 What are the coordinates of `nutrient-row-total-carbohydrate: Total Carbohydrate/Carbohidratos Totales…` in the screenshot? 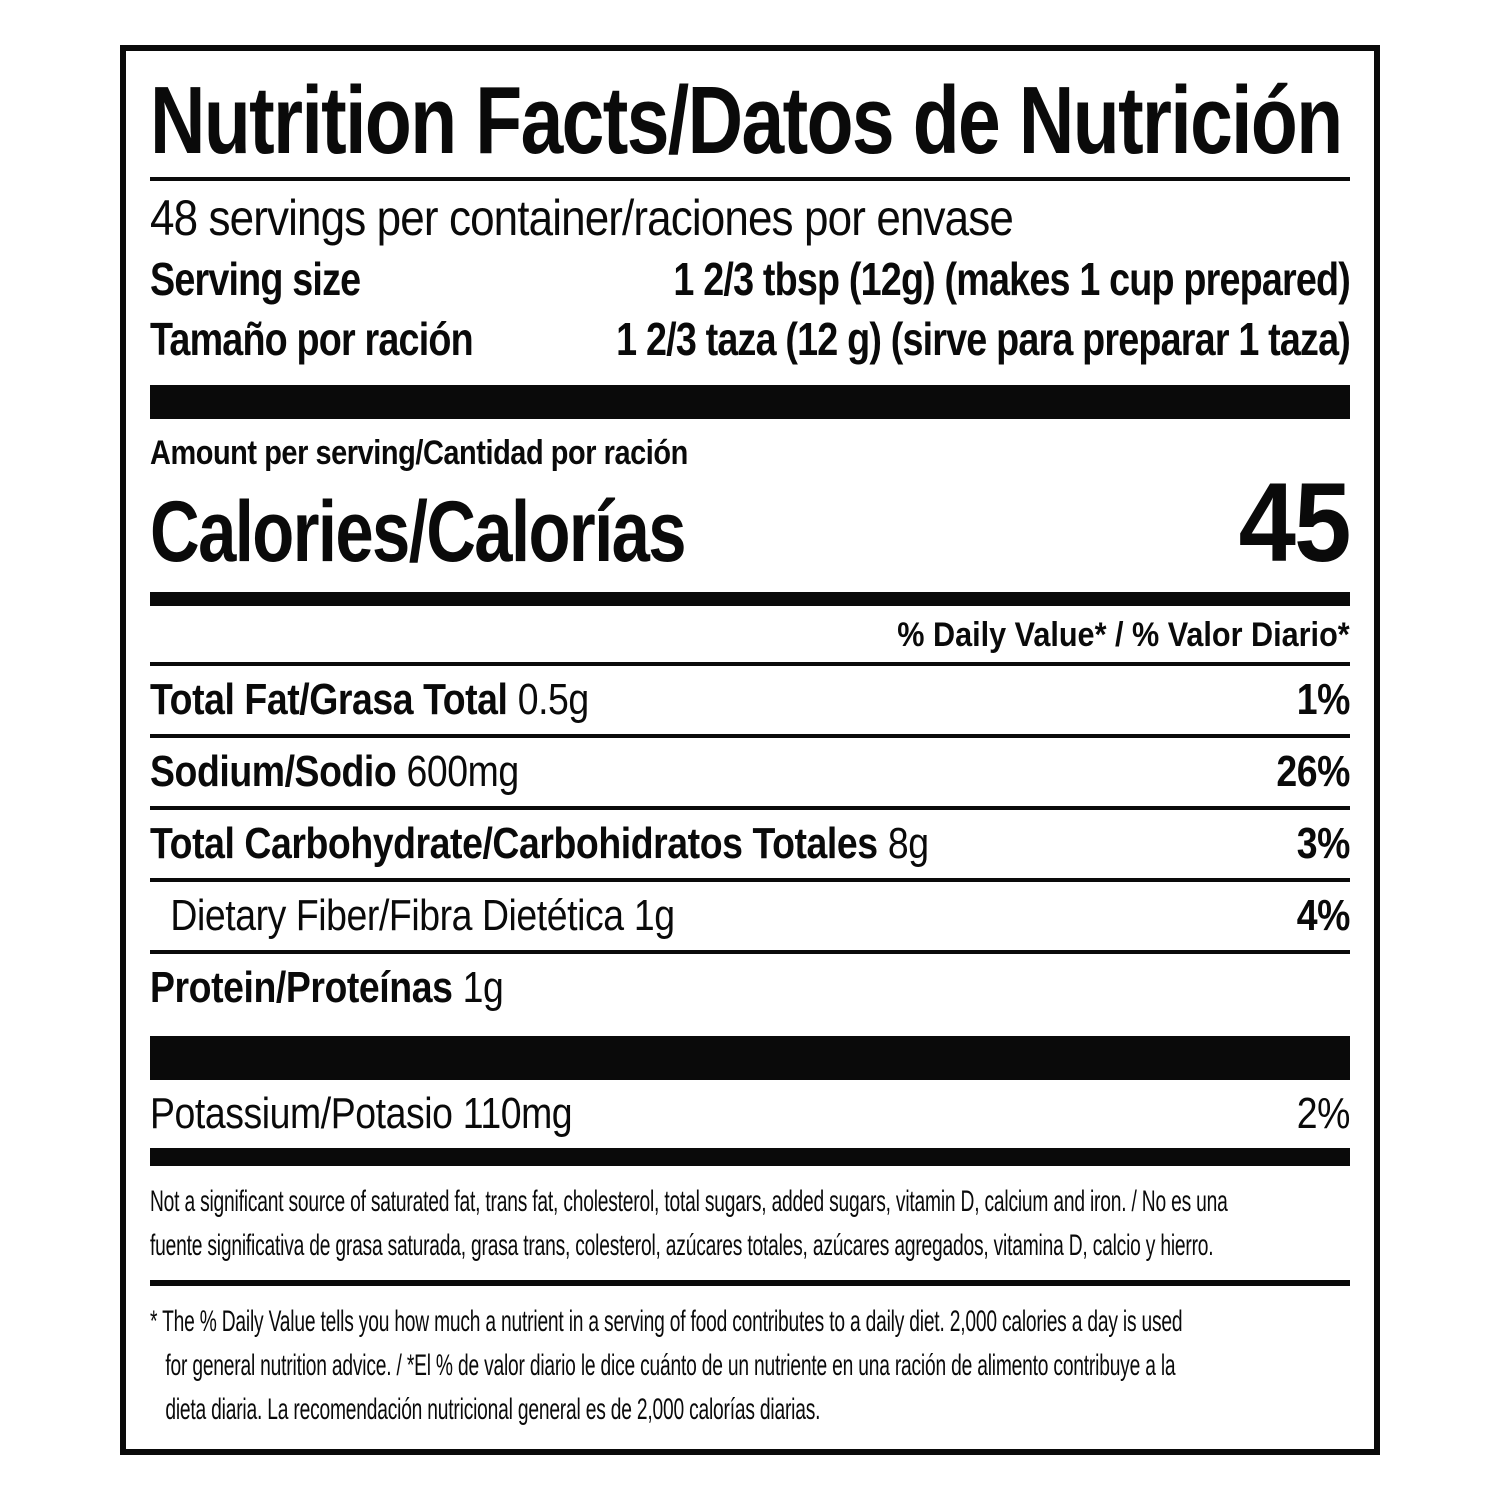 It's located at (750, 844).